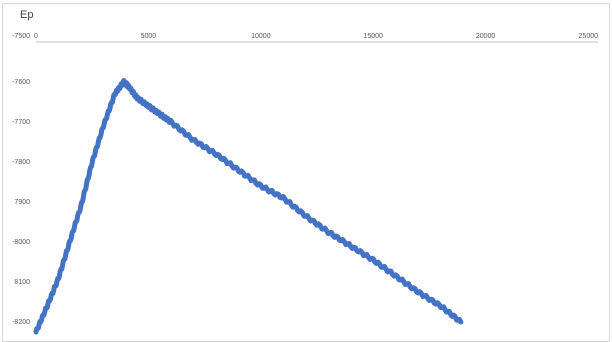  Describe the element at coordinates (36, 36) in the screenshot. I see `x-tick-label: 0` at that location.